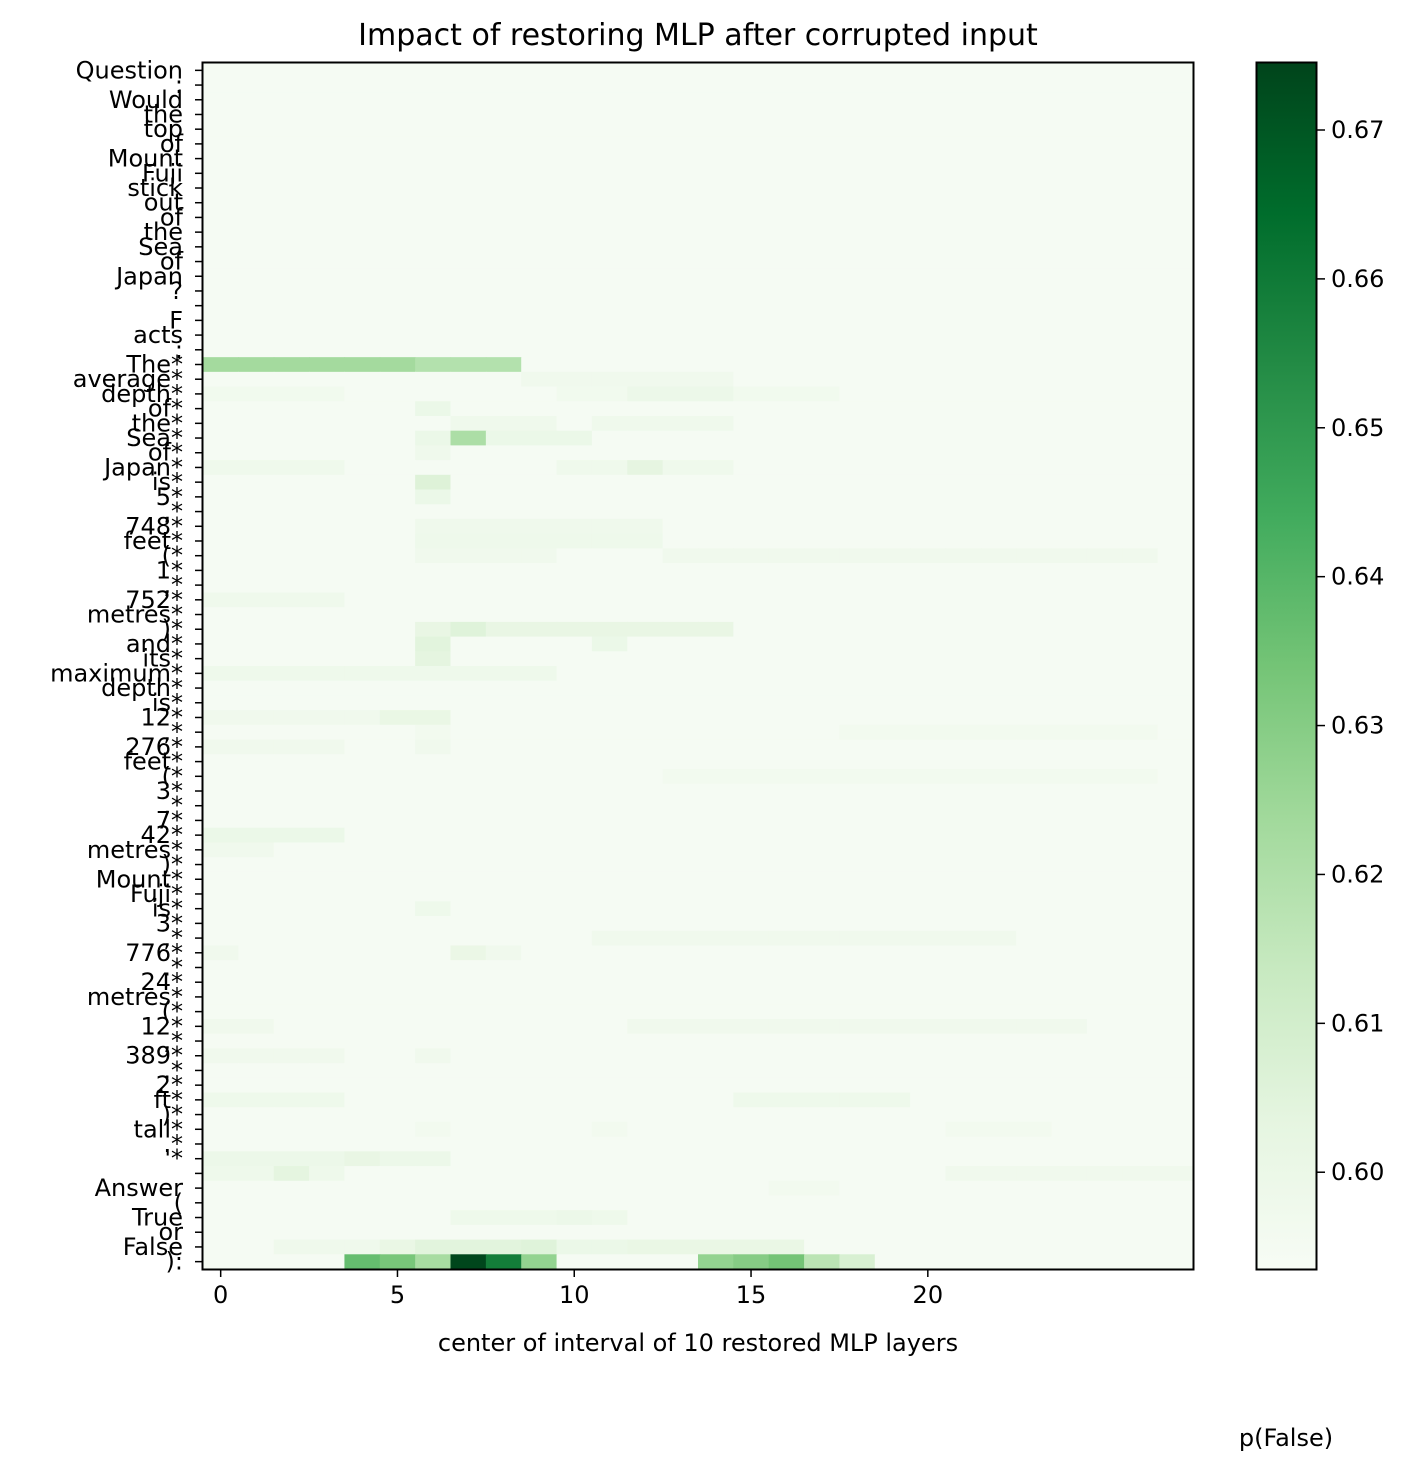 Image resolution: width=1418 pixels, height=1473 pixels. I want to click on y-tick-label: is*, so click(167, 703).